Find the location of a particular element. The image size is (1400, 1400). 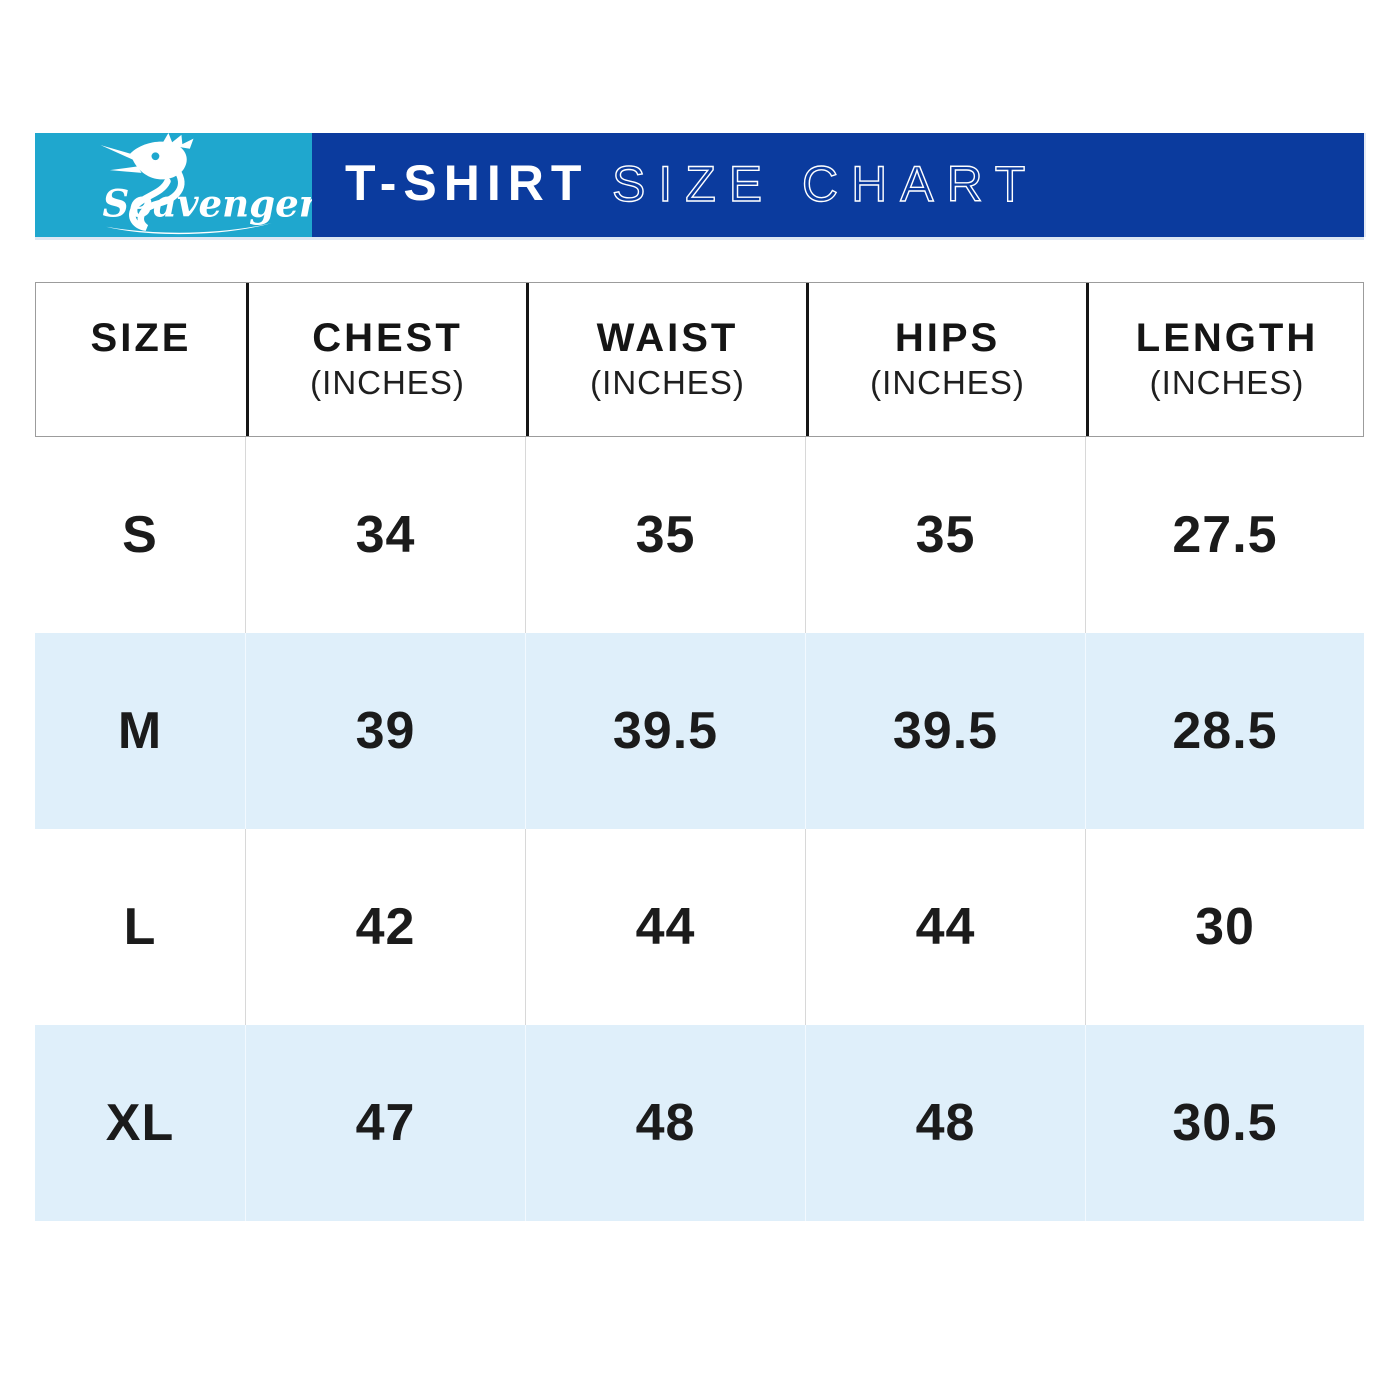

hips-cell: 39.5 is located at coordinates (945, 731).